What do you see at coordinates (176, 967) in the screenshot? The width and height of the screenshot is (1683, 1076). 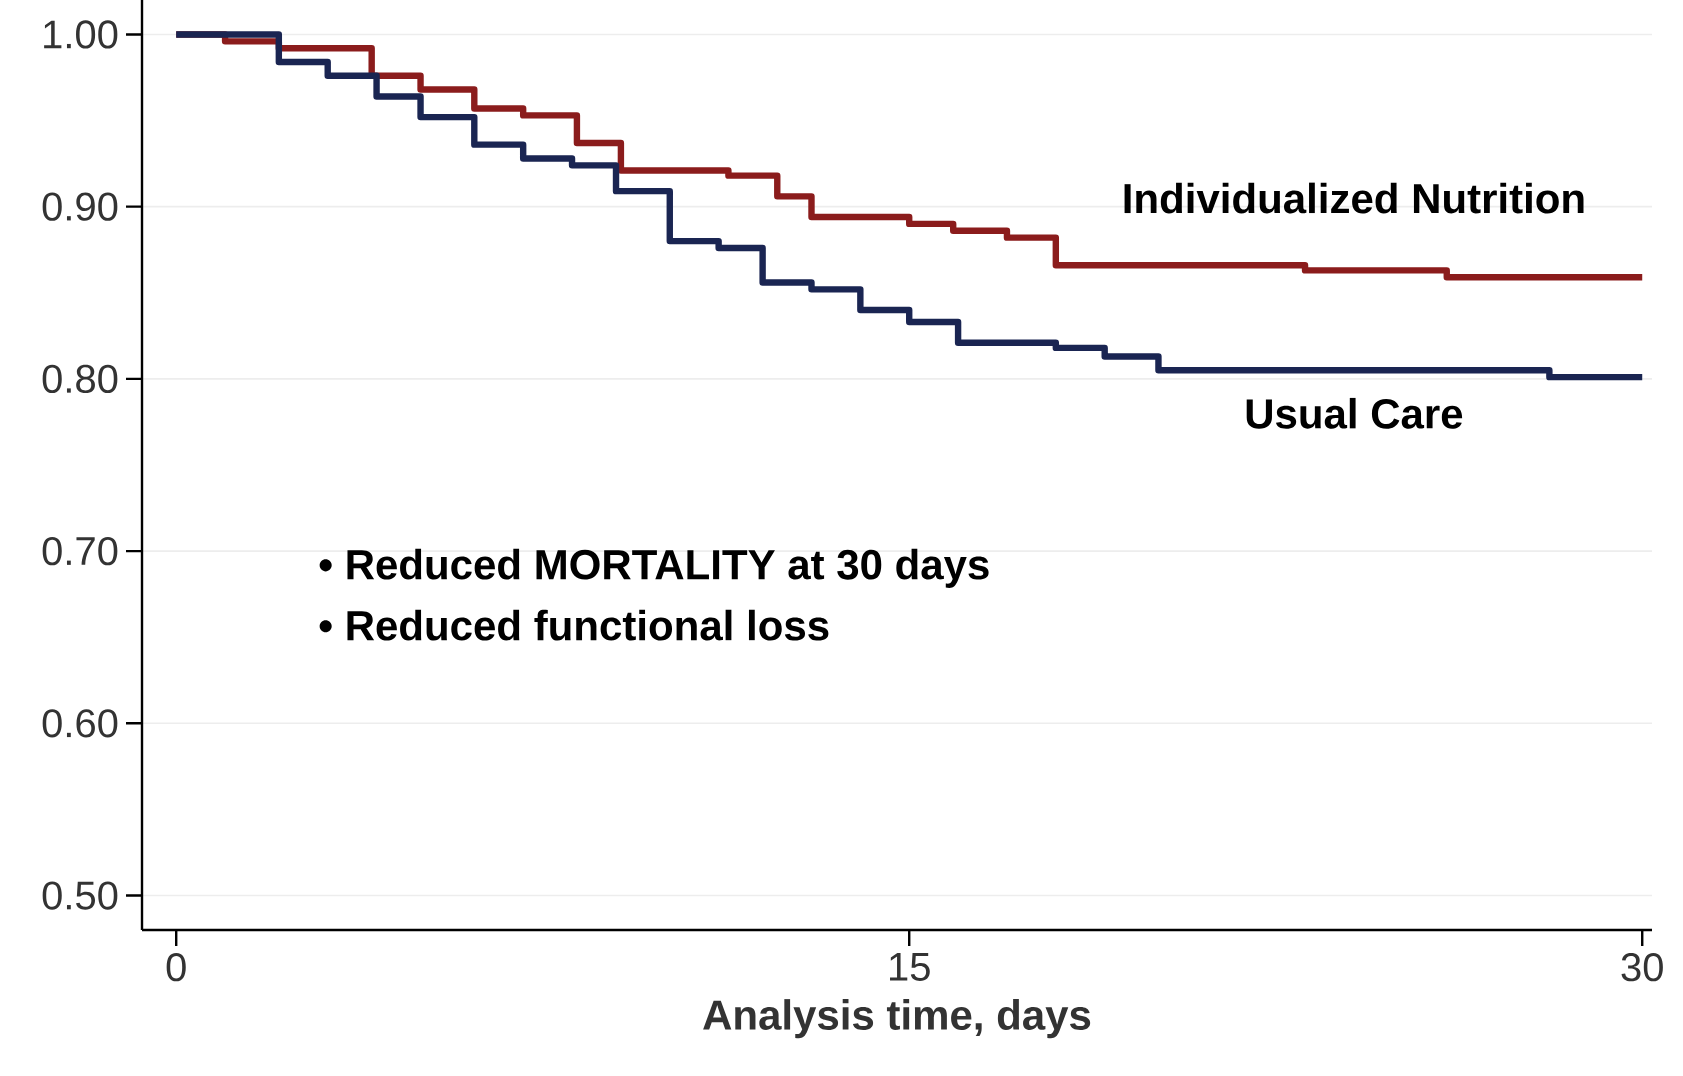 I see `x-tick-label: 0` at bounding box center [176, 967].